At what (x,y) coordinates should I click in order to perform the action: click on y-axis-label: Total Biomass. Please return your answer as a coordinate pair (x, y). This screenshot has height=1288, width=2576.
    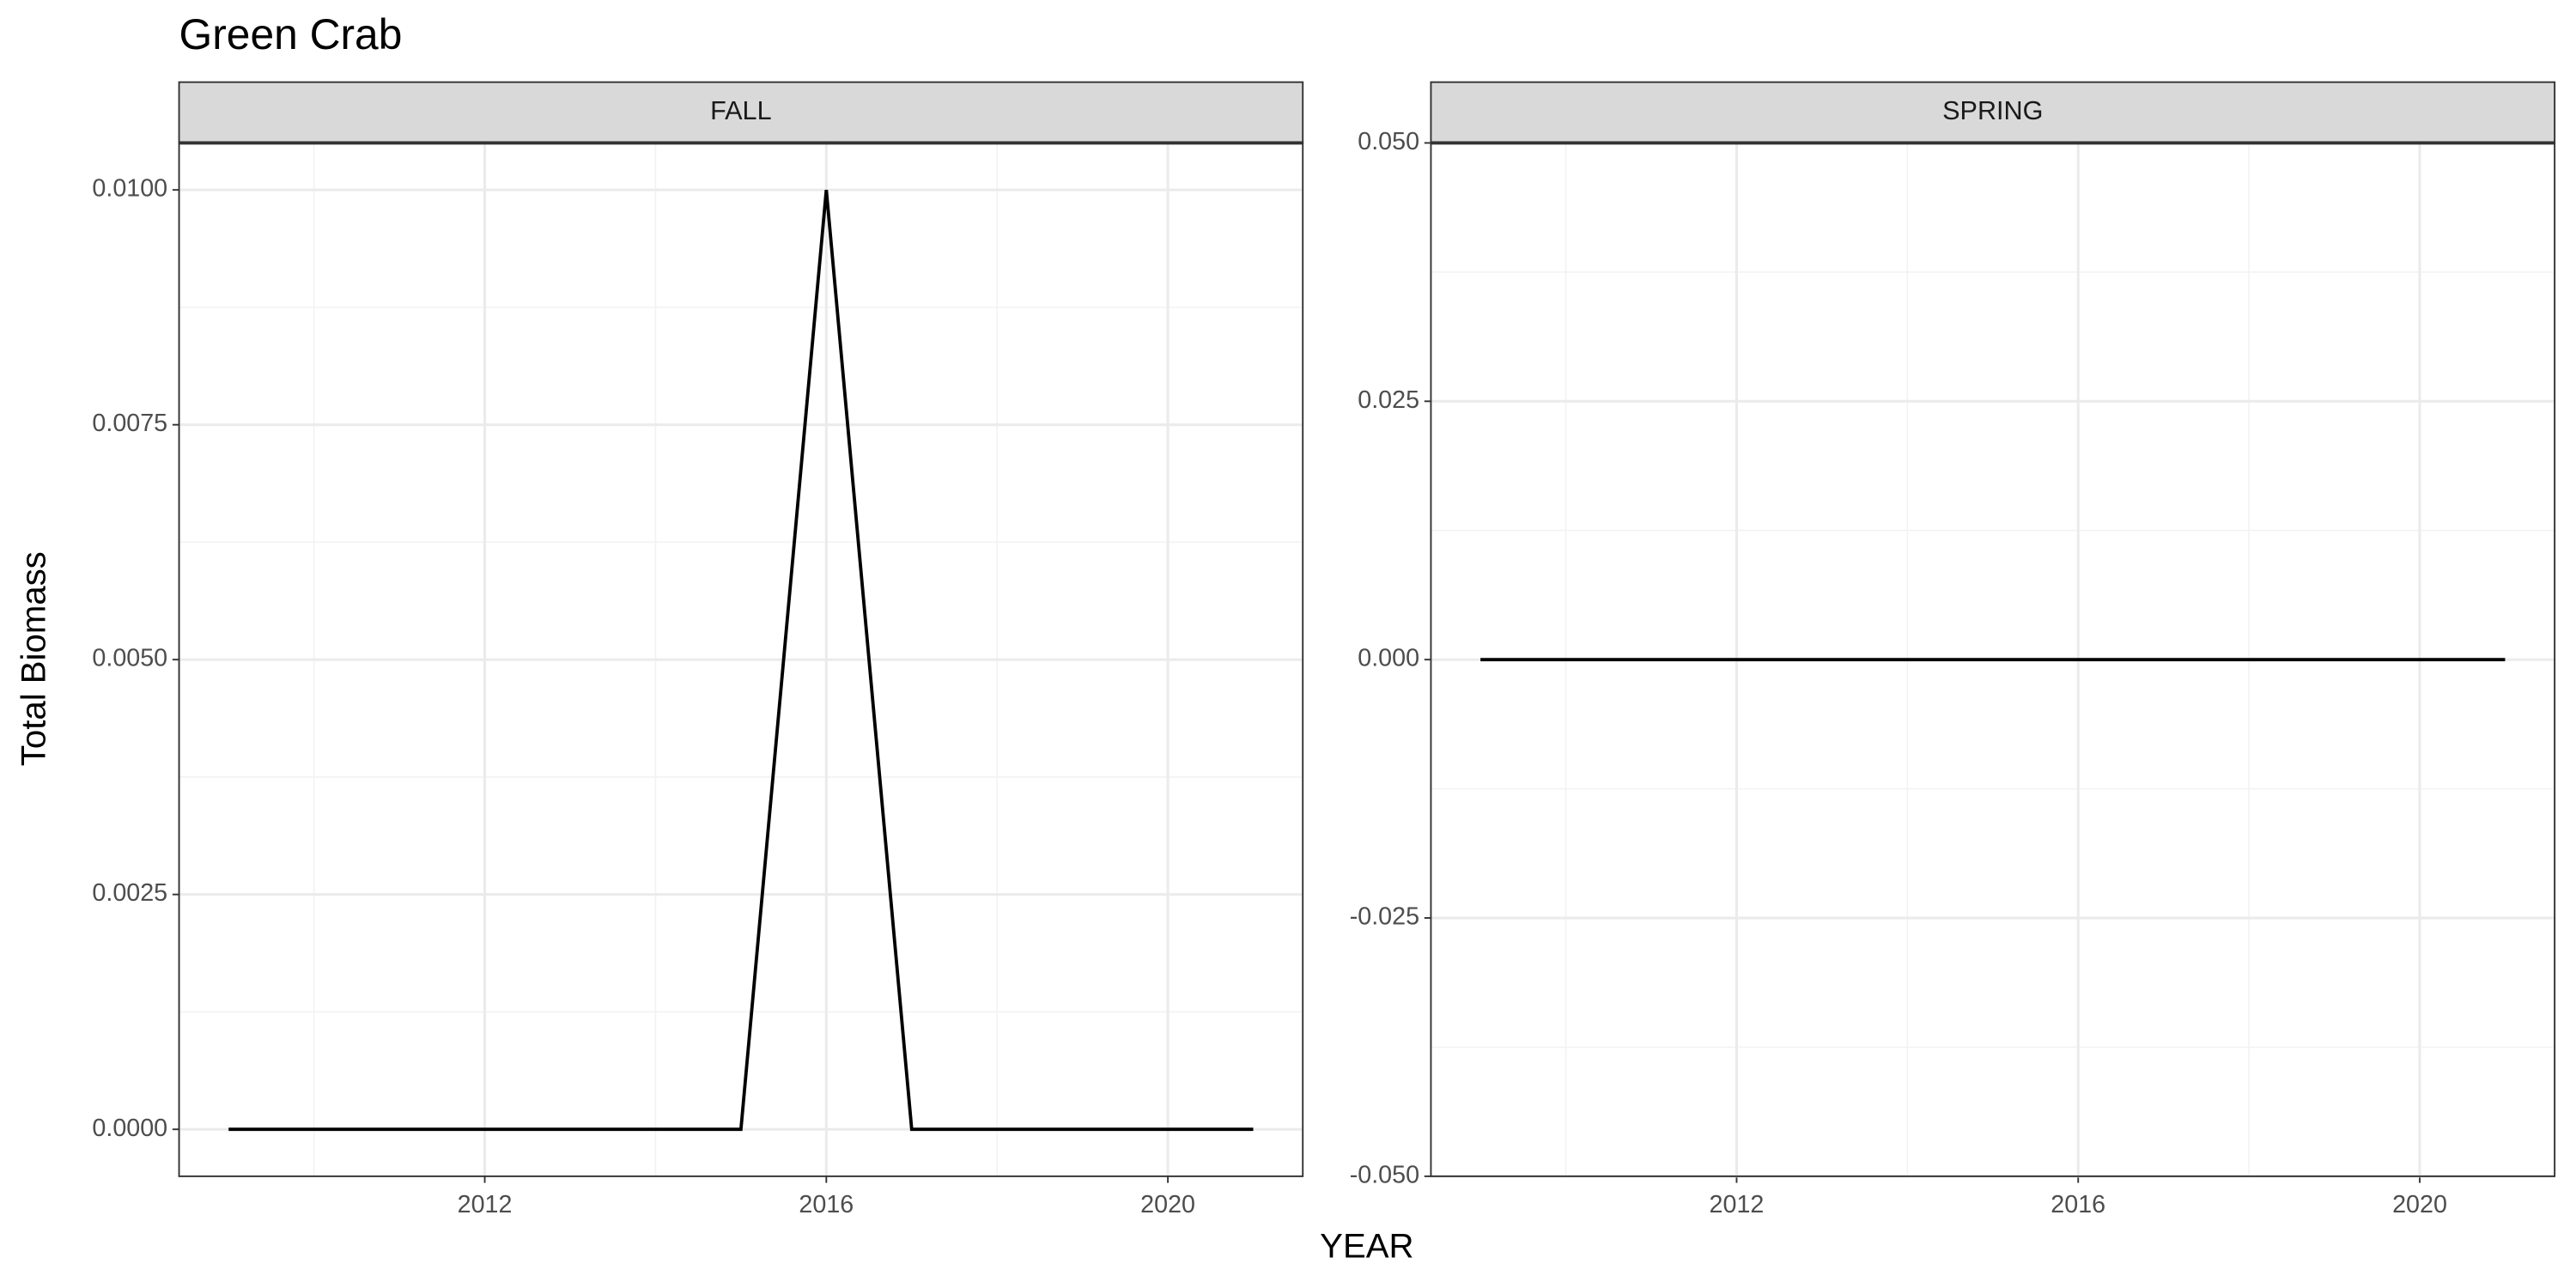
    Looking at the image, I should click on (34, 658).